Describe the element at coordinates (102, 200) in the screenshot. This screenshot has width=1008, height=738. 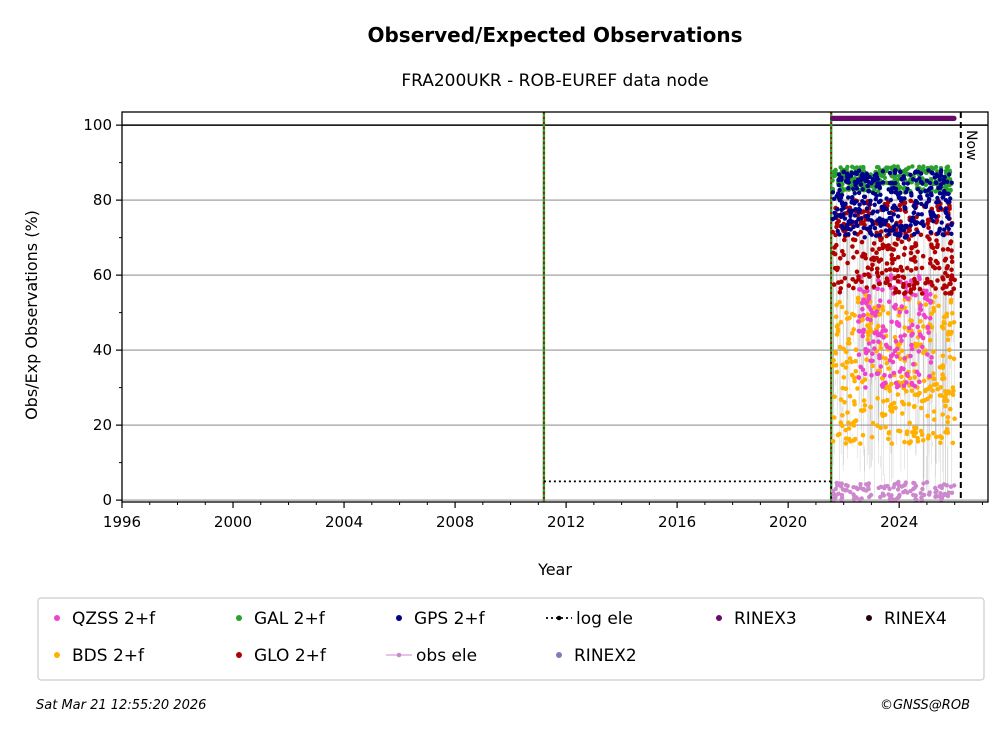
I see `y-tick-label: 80` at that location.